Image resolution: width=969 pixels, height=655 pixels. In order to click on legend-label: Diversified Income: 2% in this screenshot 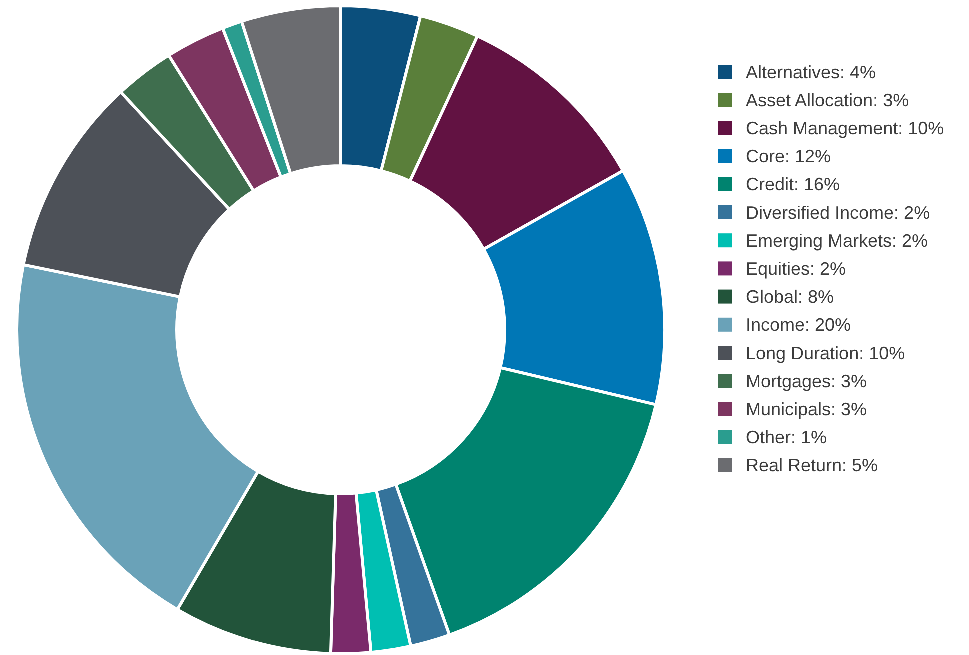, I will do `click(838, 212)`.